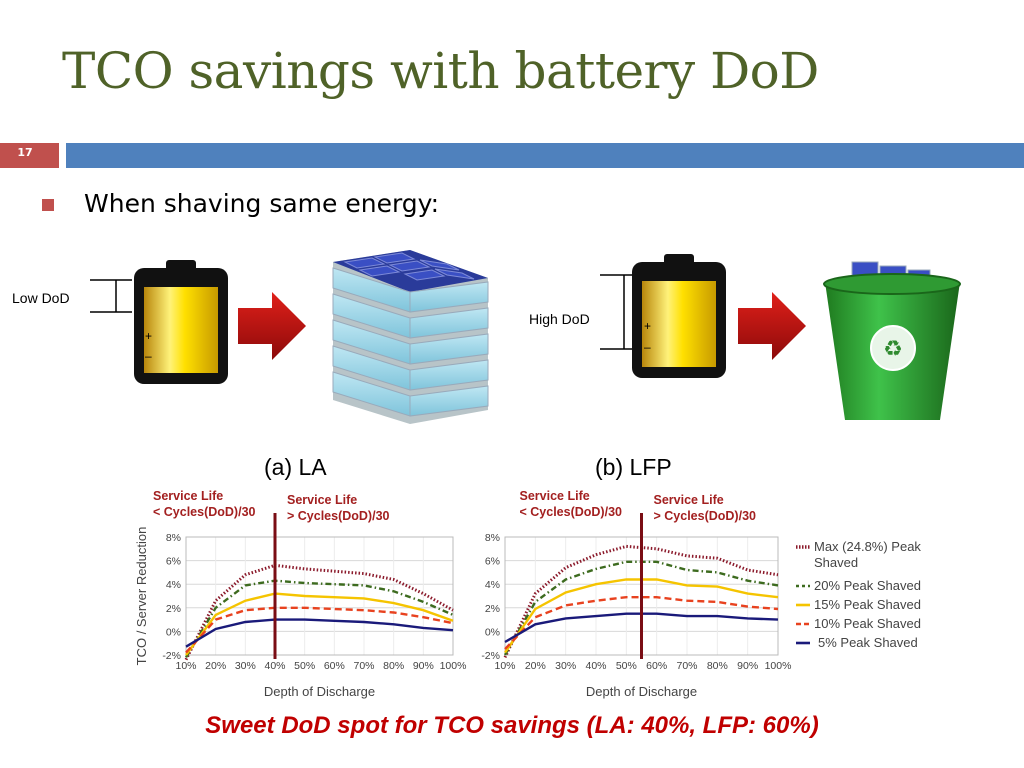  I want to click on bullet-marker, so click(48, 205).